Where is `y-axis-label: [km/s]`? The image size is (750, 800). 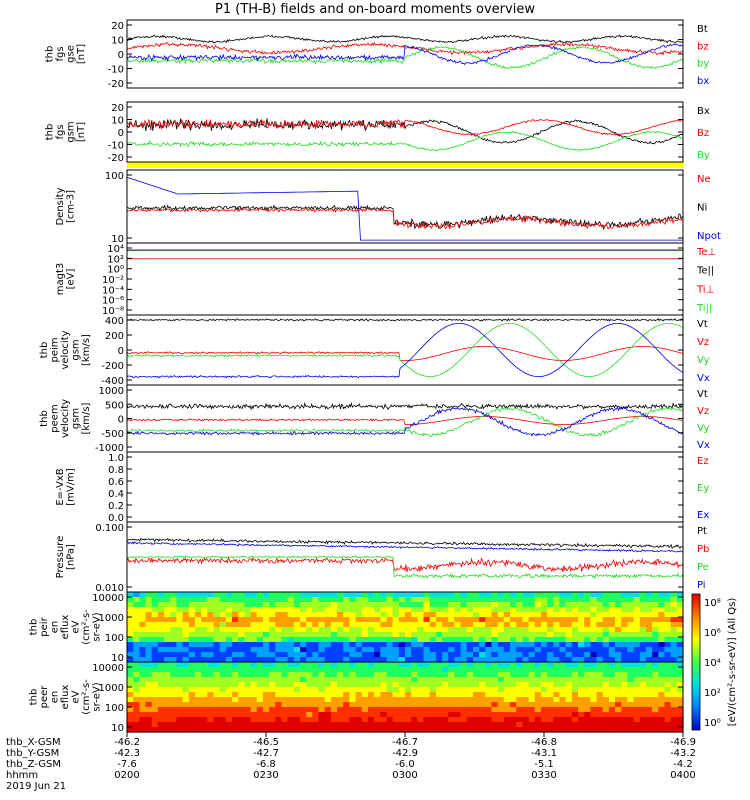
y-axis-label: [km/s] is located at coordinates (86, 418).